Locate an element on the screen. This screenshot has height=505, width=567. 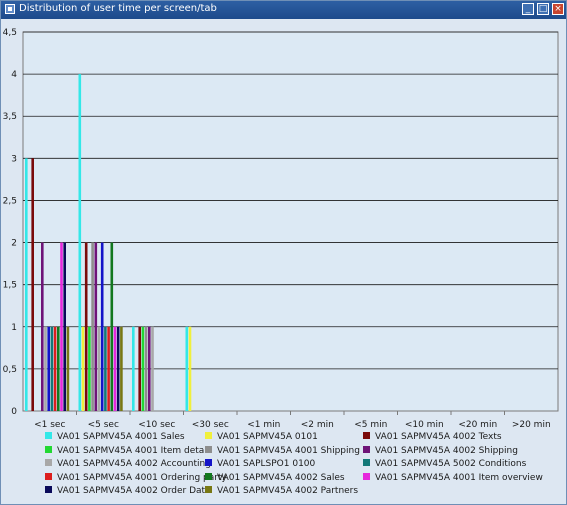
legend-item: VA01 SAPMV45A 4002 Partners is located at coordinates (281, 491).